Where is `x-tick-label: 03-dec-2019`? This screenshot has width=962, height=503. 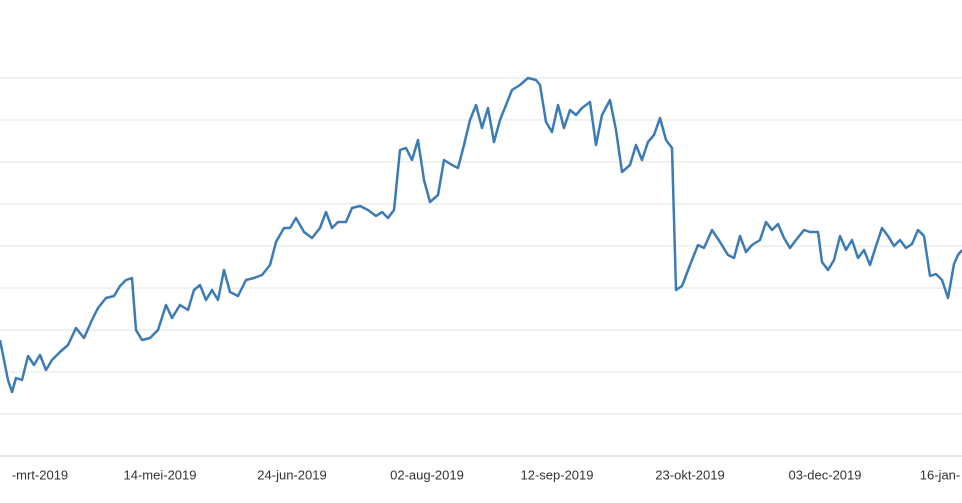 x-tick-label: 03-dec-2019 is located at coordinates (825, 474).